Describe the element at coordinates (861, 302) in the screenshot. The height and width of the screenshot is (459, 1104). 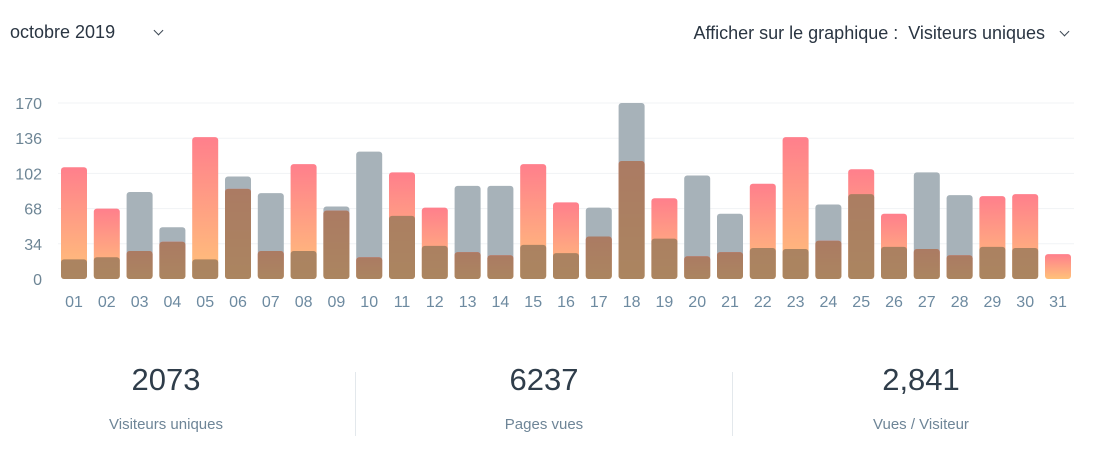
I see `x-tick-label: 25` at that location.